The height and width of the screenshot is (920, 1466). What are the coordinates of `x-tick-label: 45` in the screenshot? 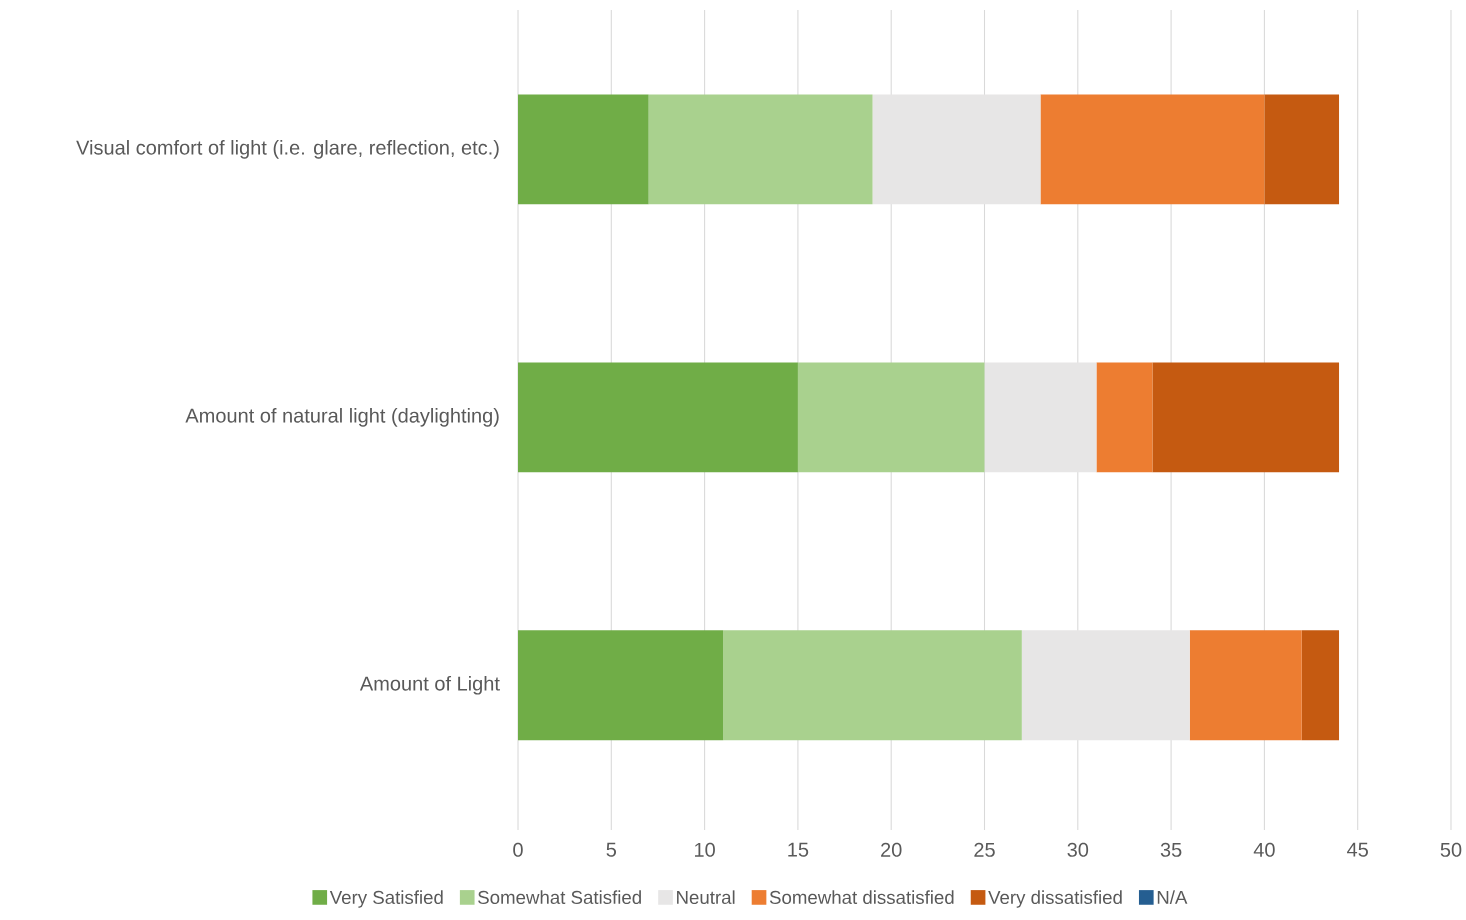 It's located at (1357, 849).